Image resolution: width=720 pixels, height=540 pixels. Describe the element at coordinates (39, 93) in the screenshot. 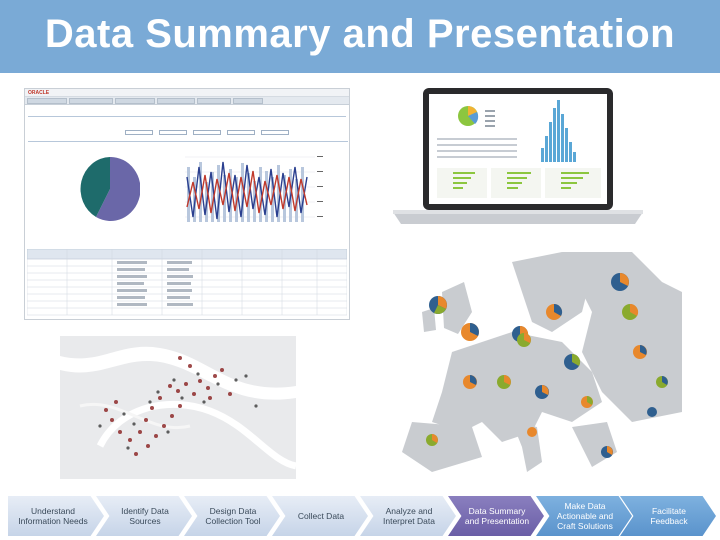

I see `dashboard-brand: ORACLE` at that location.